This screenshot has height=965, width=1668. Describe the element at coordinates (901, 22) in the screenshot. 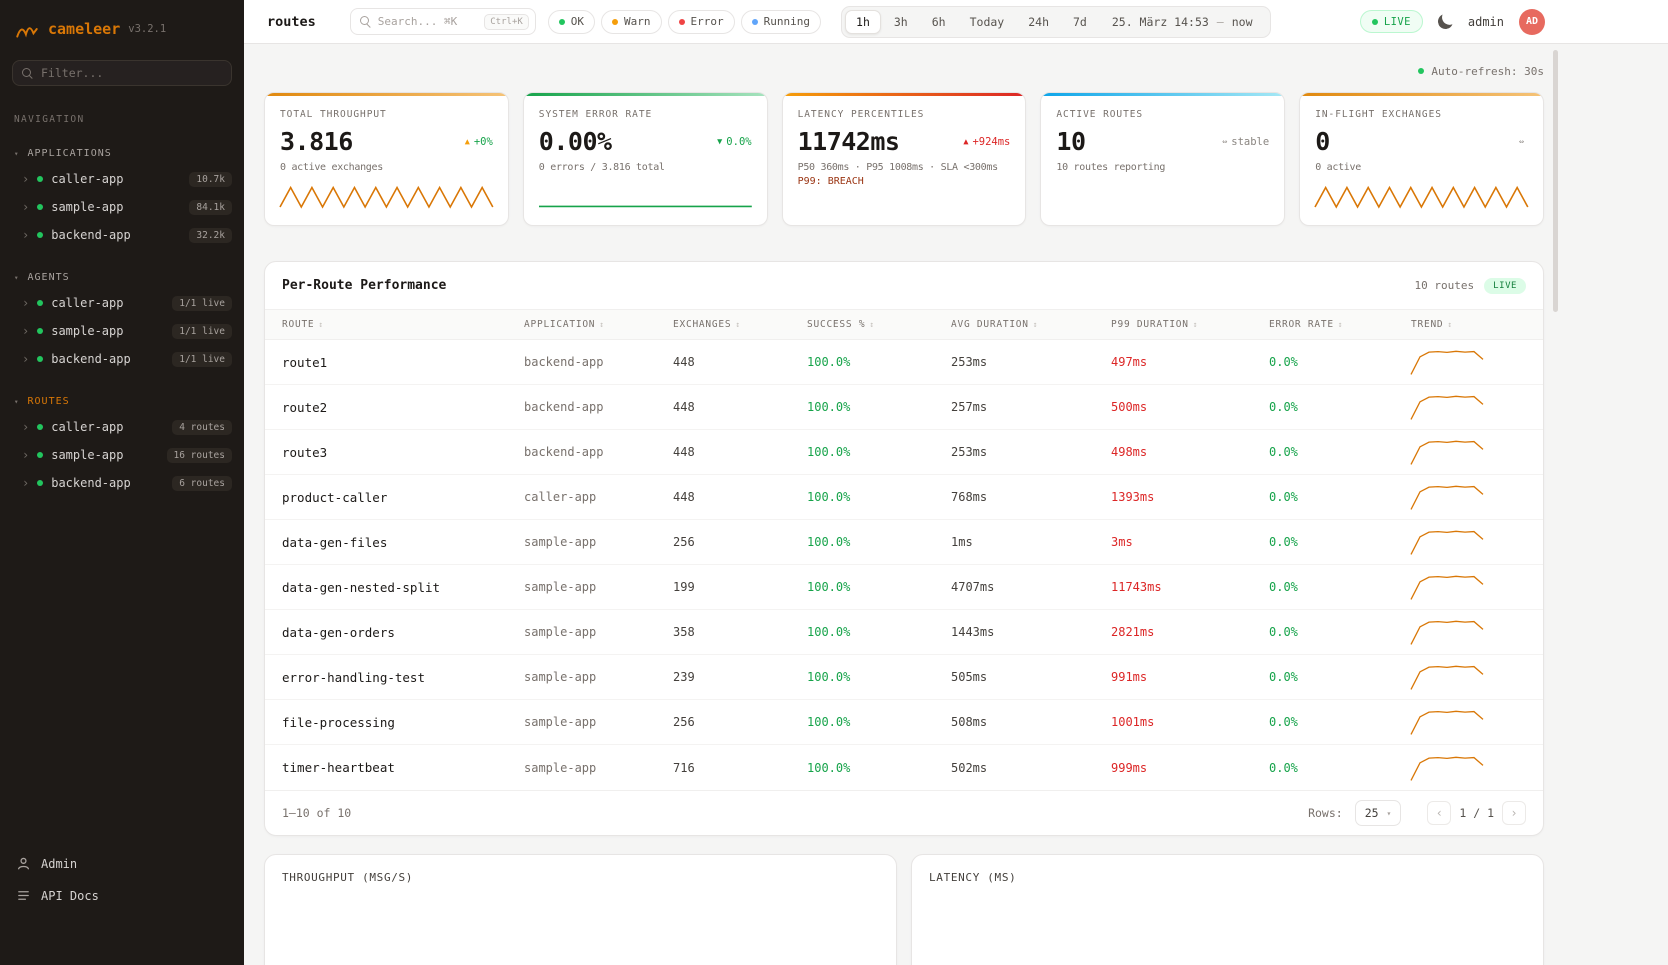

I see `time-range-3h: 3h` at that location.